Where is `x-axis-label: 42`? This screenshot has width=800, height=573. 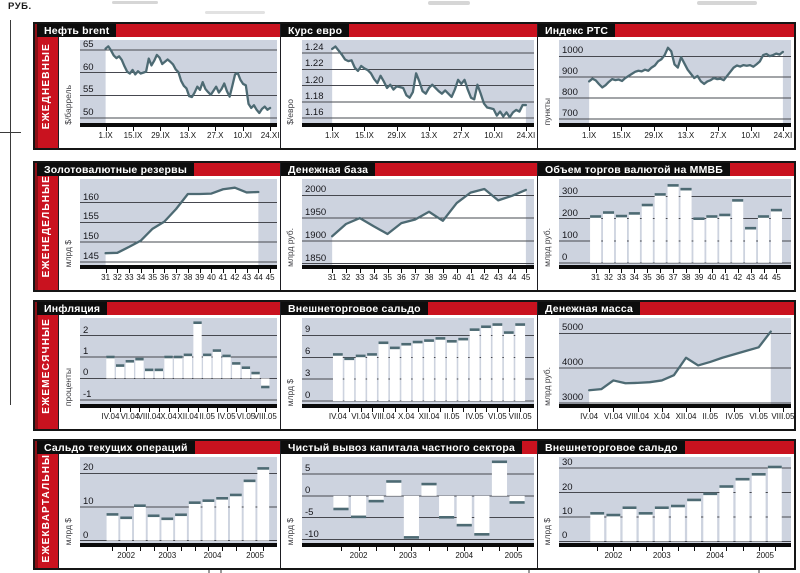
x-axis-label: 42 is located at coordinates (738, 277).